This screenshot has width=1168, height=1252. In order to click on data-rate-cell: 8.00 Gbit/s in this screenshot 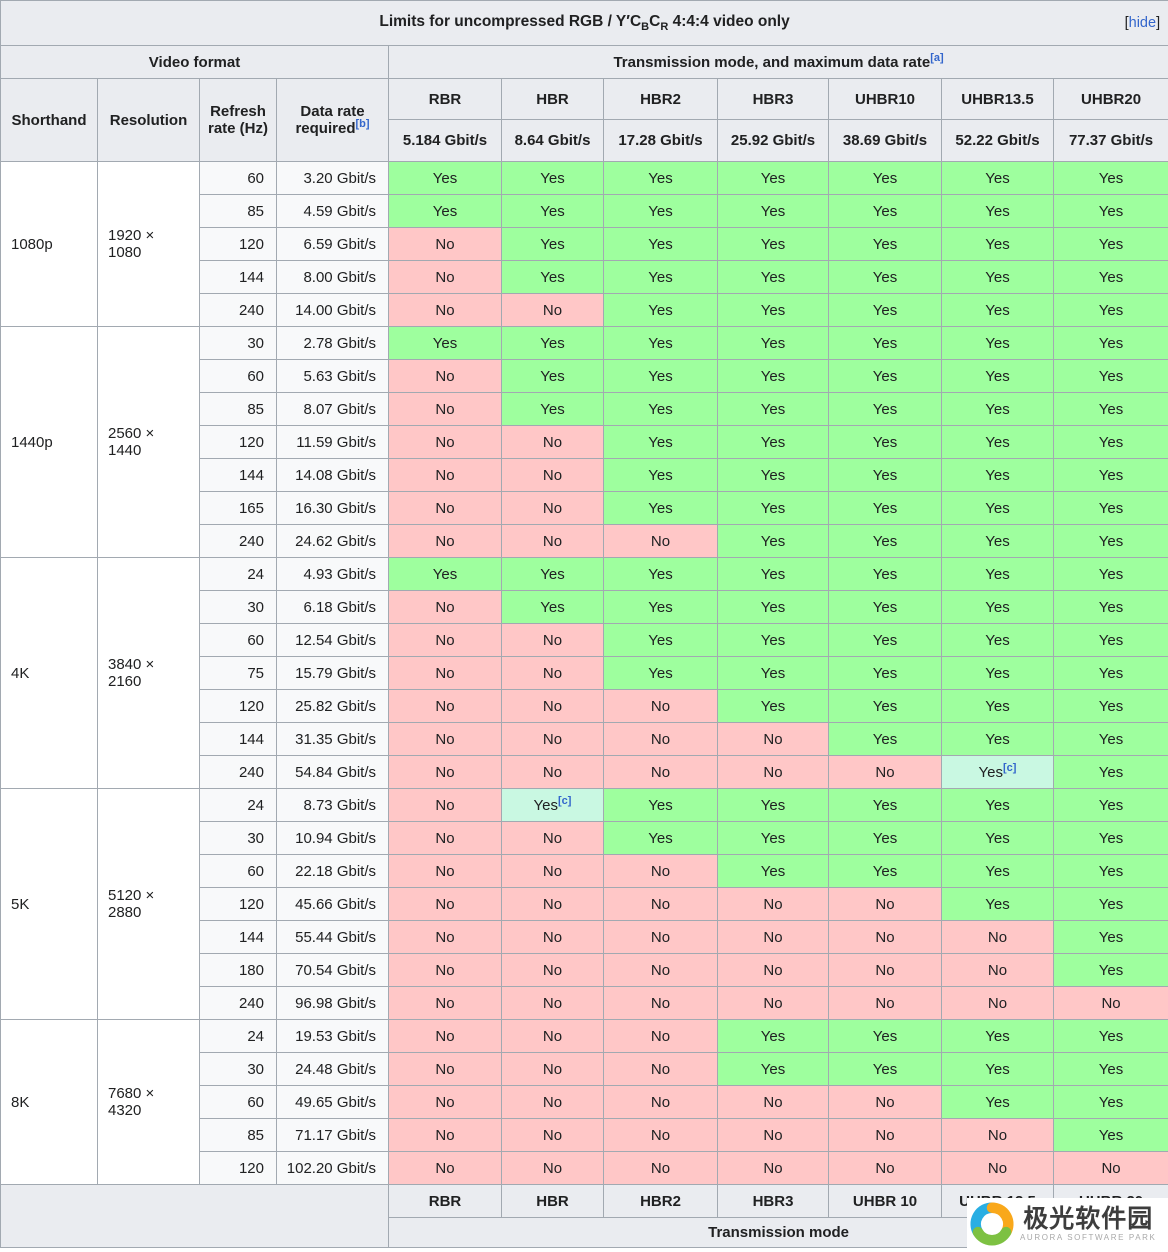, I will do `click(332, 277)`.